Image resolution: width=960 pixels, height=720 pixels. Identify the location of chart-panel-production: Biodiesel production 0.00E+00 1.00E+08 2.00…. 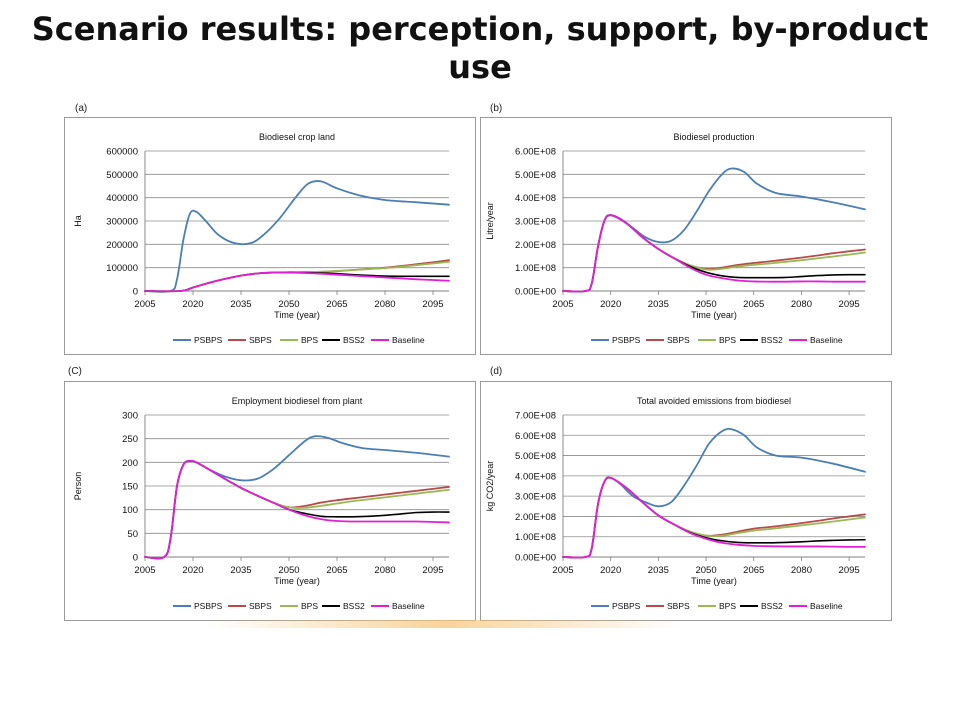
(686, 236).